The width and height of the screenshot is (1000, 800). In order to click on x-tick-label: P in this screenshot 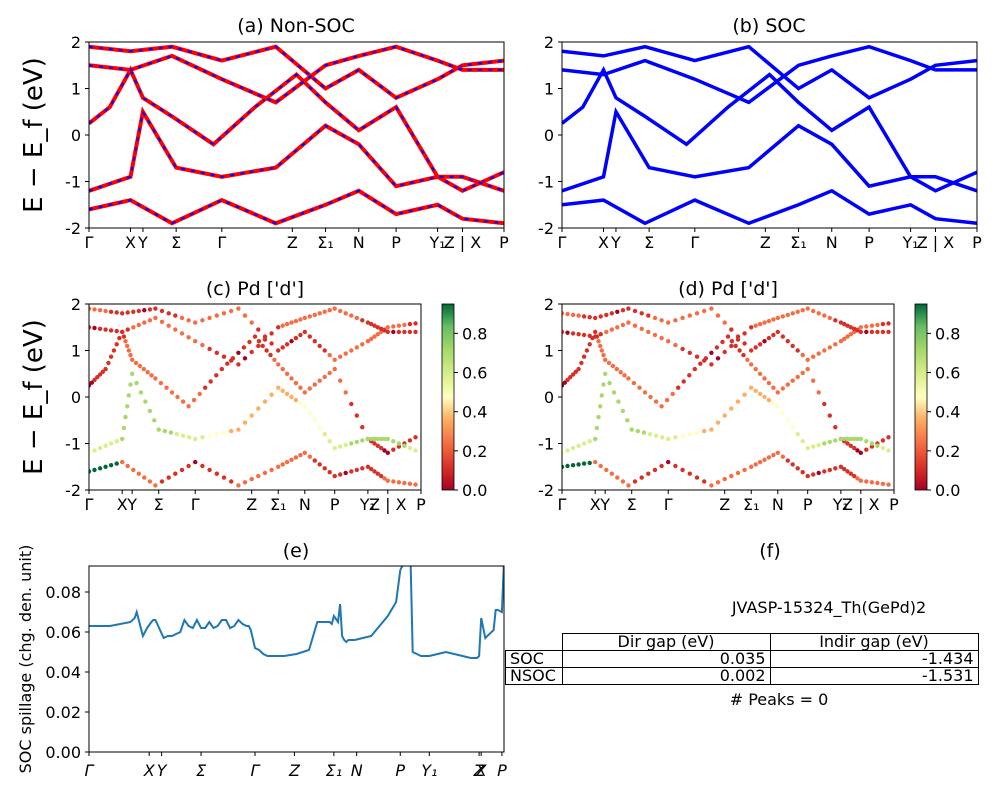, I will do `click(808, 504)`.